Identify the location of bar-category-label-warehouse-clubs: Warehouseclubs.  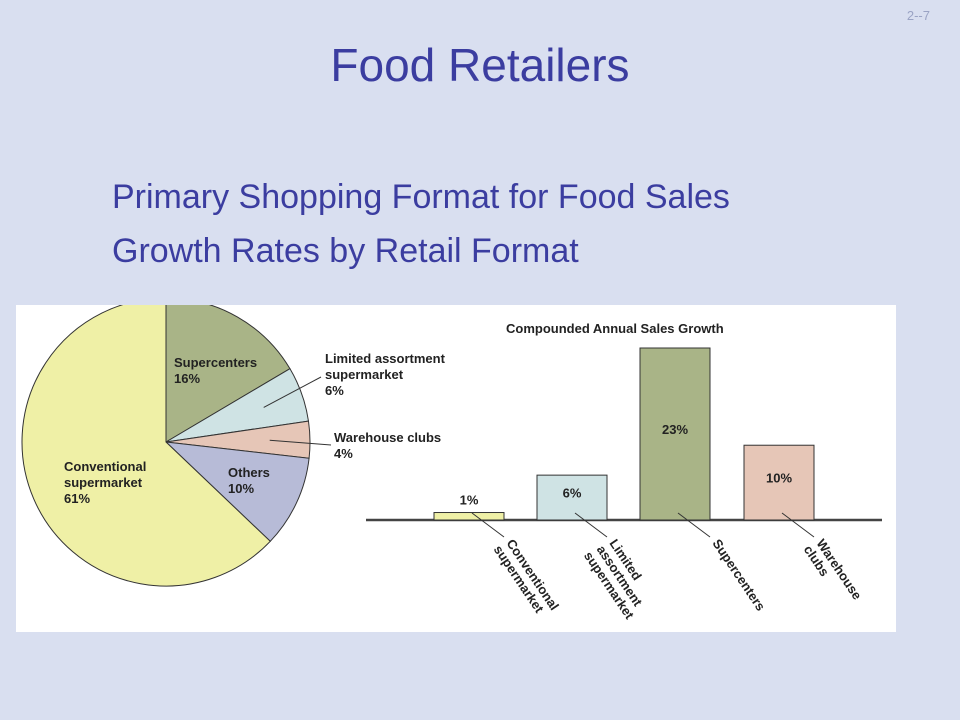
(833, 573).